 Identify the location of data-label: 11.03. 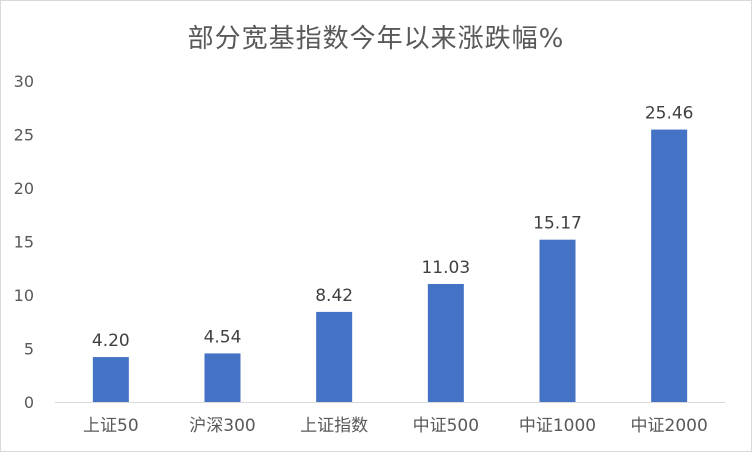
(445, 268).